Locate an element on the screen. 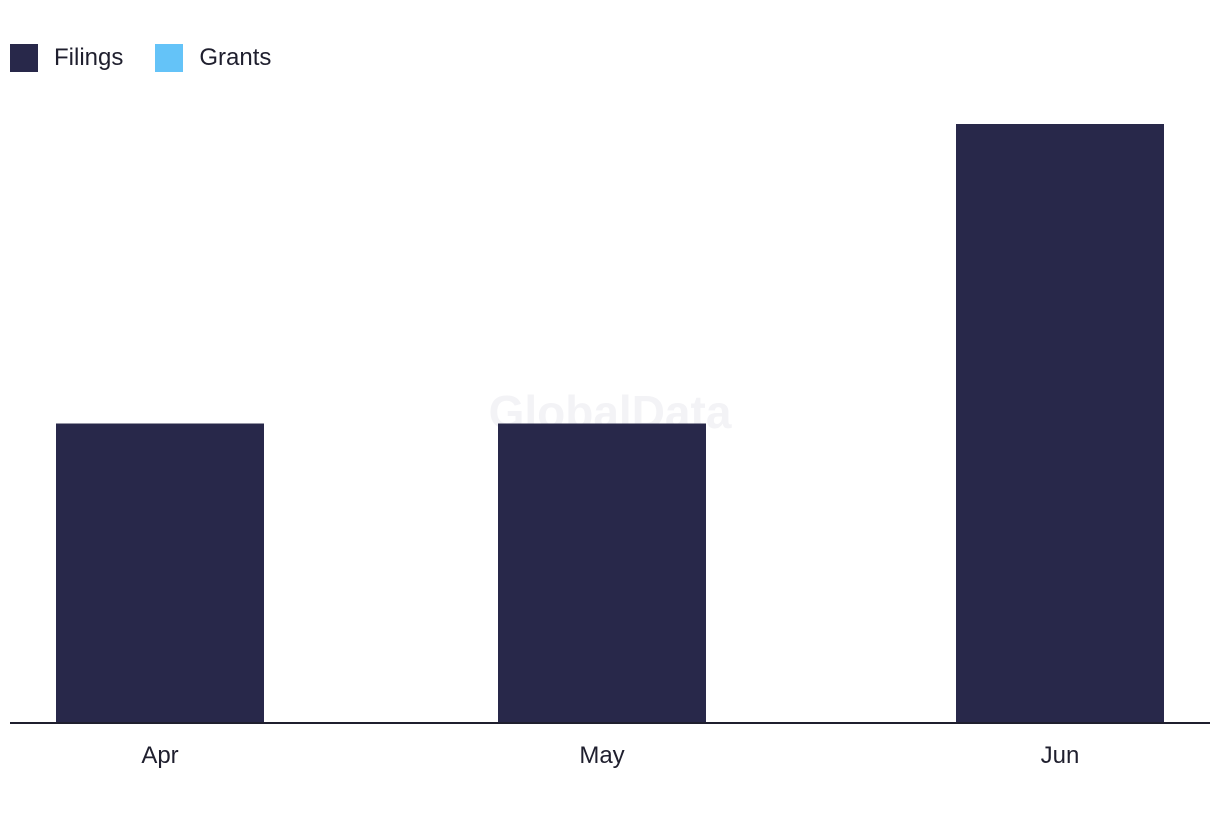  legend-swatch-filings is located at coordinates (24, 58).